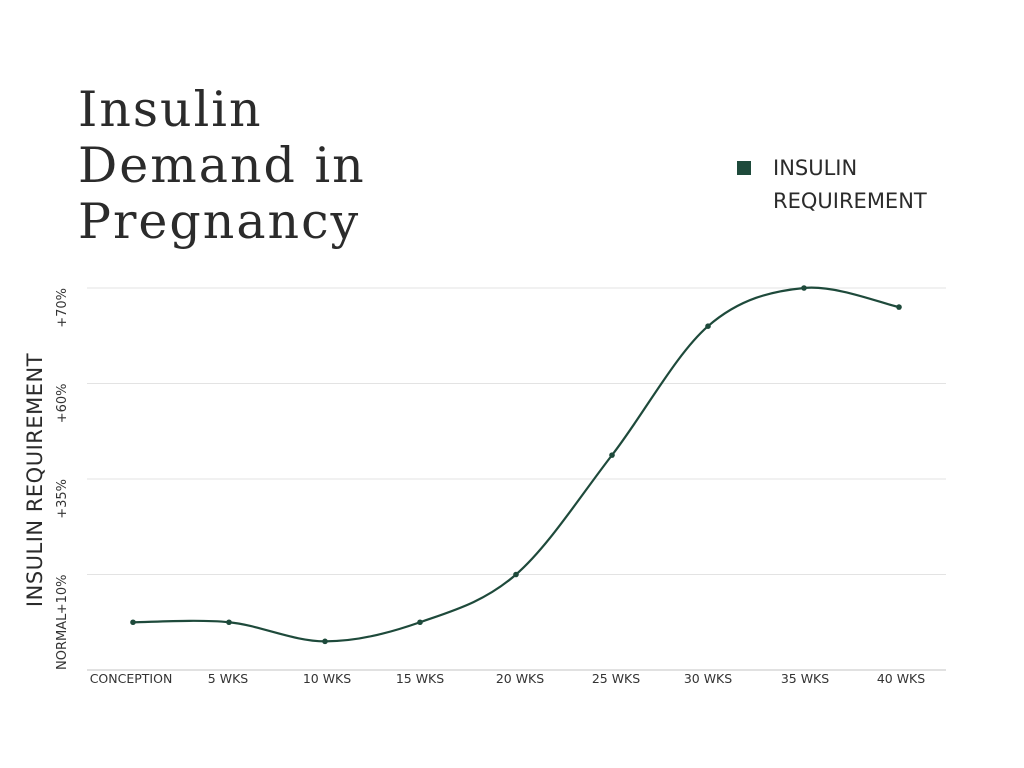 The image size is (1024, 768). I want to click on y-axis-title: INSULIN REQUIREMENT, so click(35, 480).